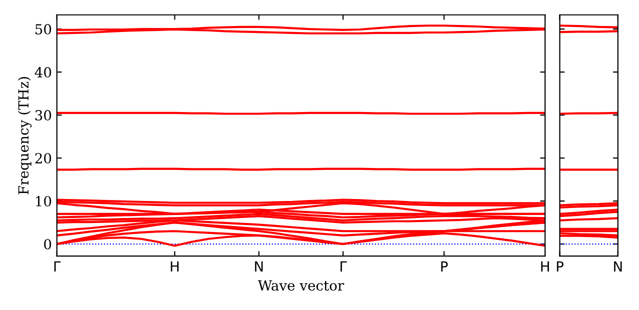 This screenshot has height=310, width=639. What do you see at coordinates (43, 115) in the screenshot?
I see `y-tick-label: 30` at bounding box center [43, 115].